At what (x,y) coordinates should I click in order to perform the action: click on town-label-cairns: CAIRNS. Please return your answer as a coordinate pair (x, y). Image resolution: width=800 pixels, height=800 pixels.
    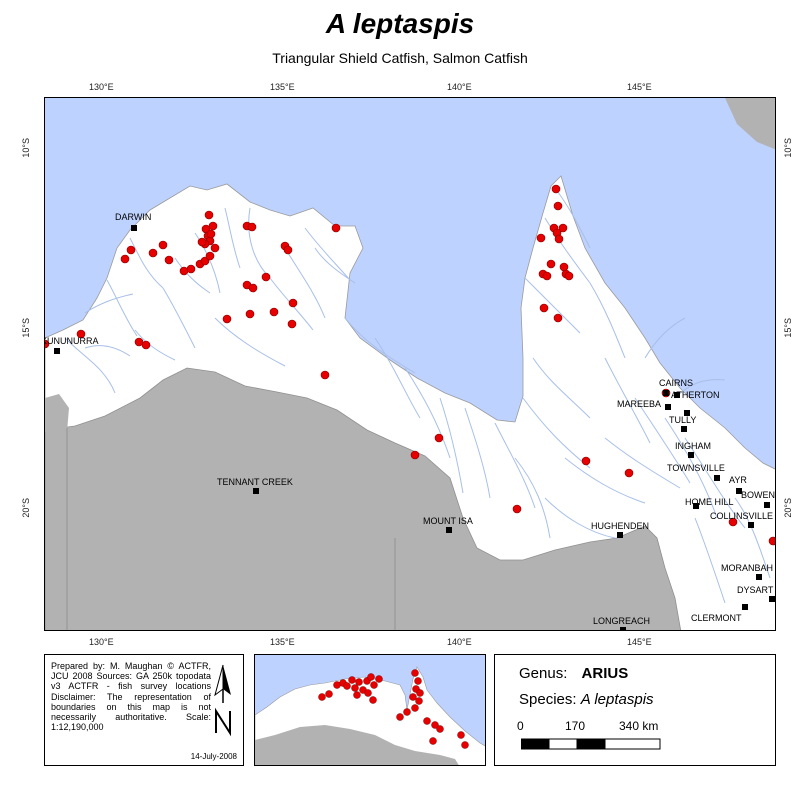
    Looking at the image, I should click on (676, 383).